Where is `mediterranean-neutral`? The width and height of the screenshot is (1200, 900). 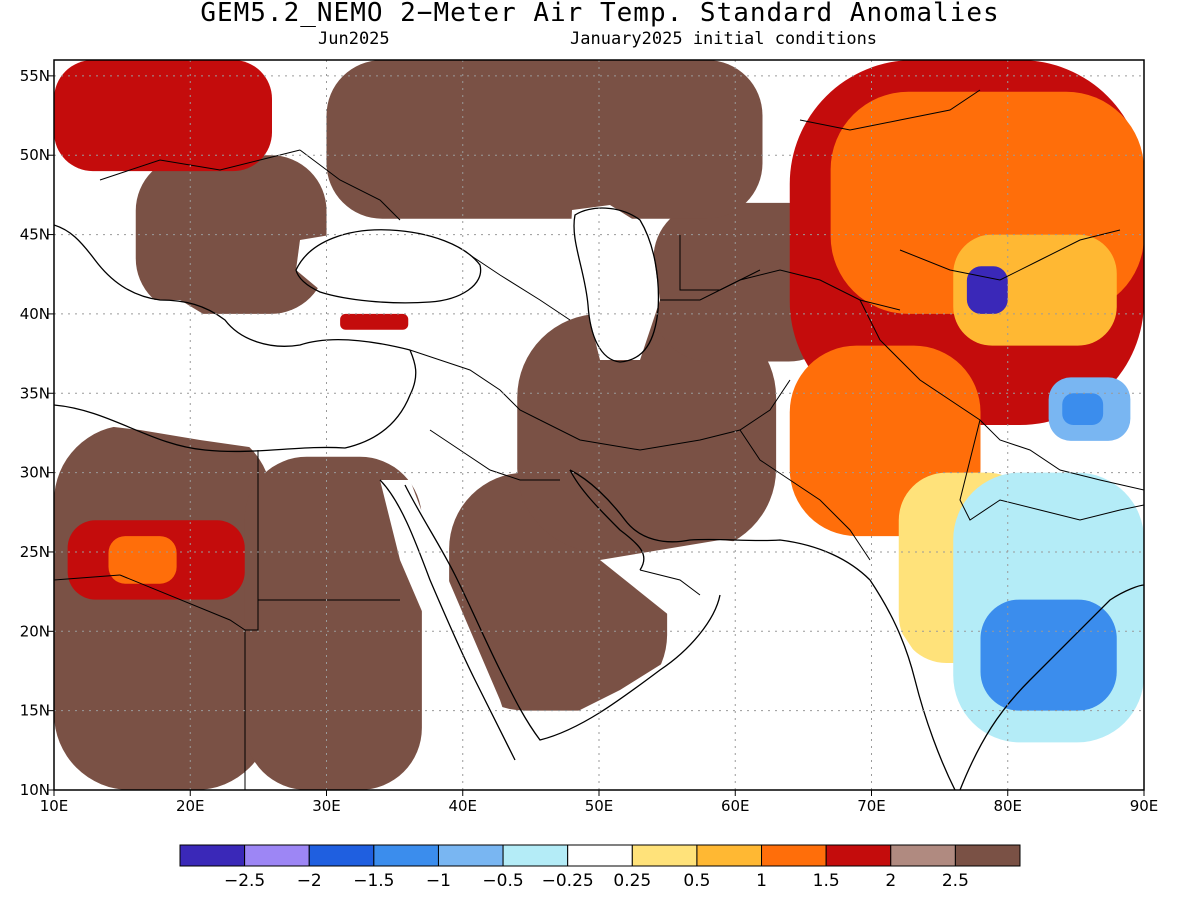 mediterranean-neutral is located at coordinates (232, 375).